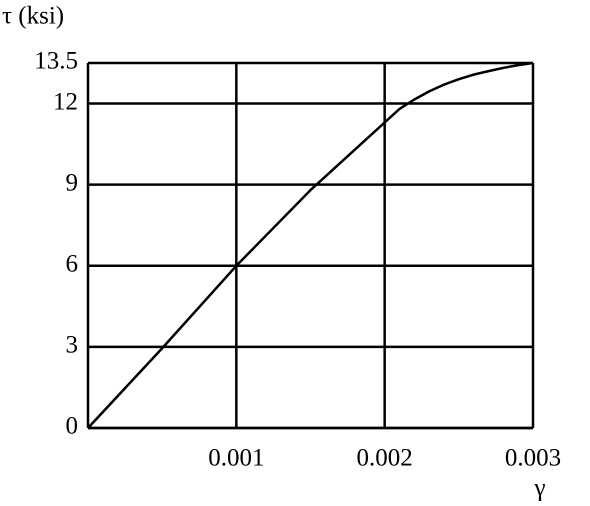 The width and height of the screenshot is (590, 506). Describe the element at coordinates (33, 16) in the screenshot. I see `y-axis-label: τ (ksi)` at that location.